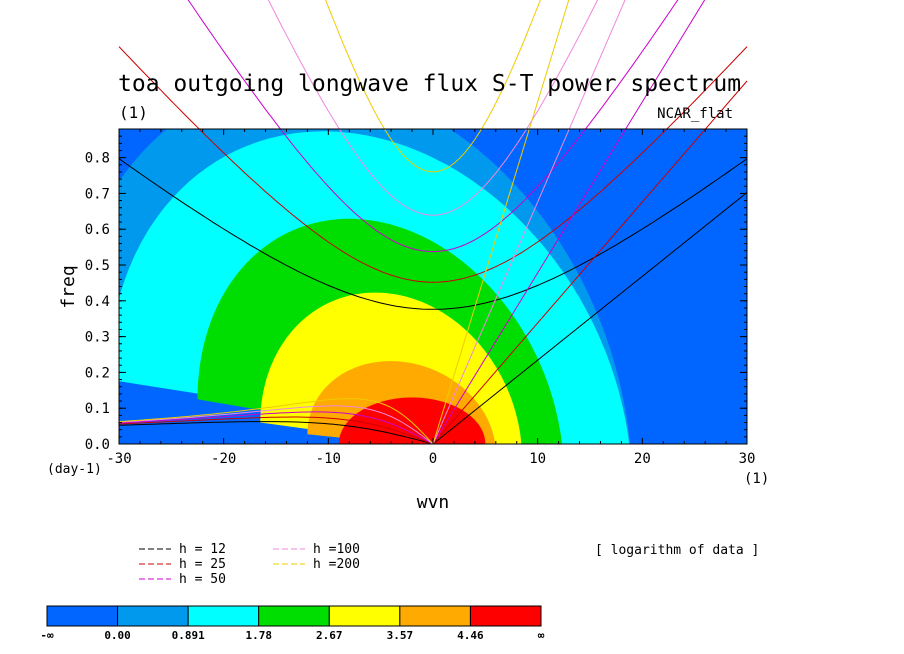  I want to click on x-tick-label: 0, so click(433, 459).